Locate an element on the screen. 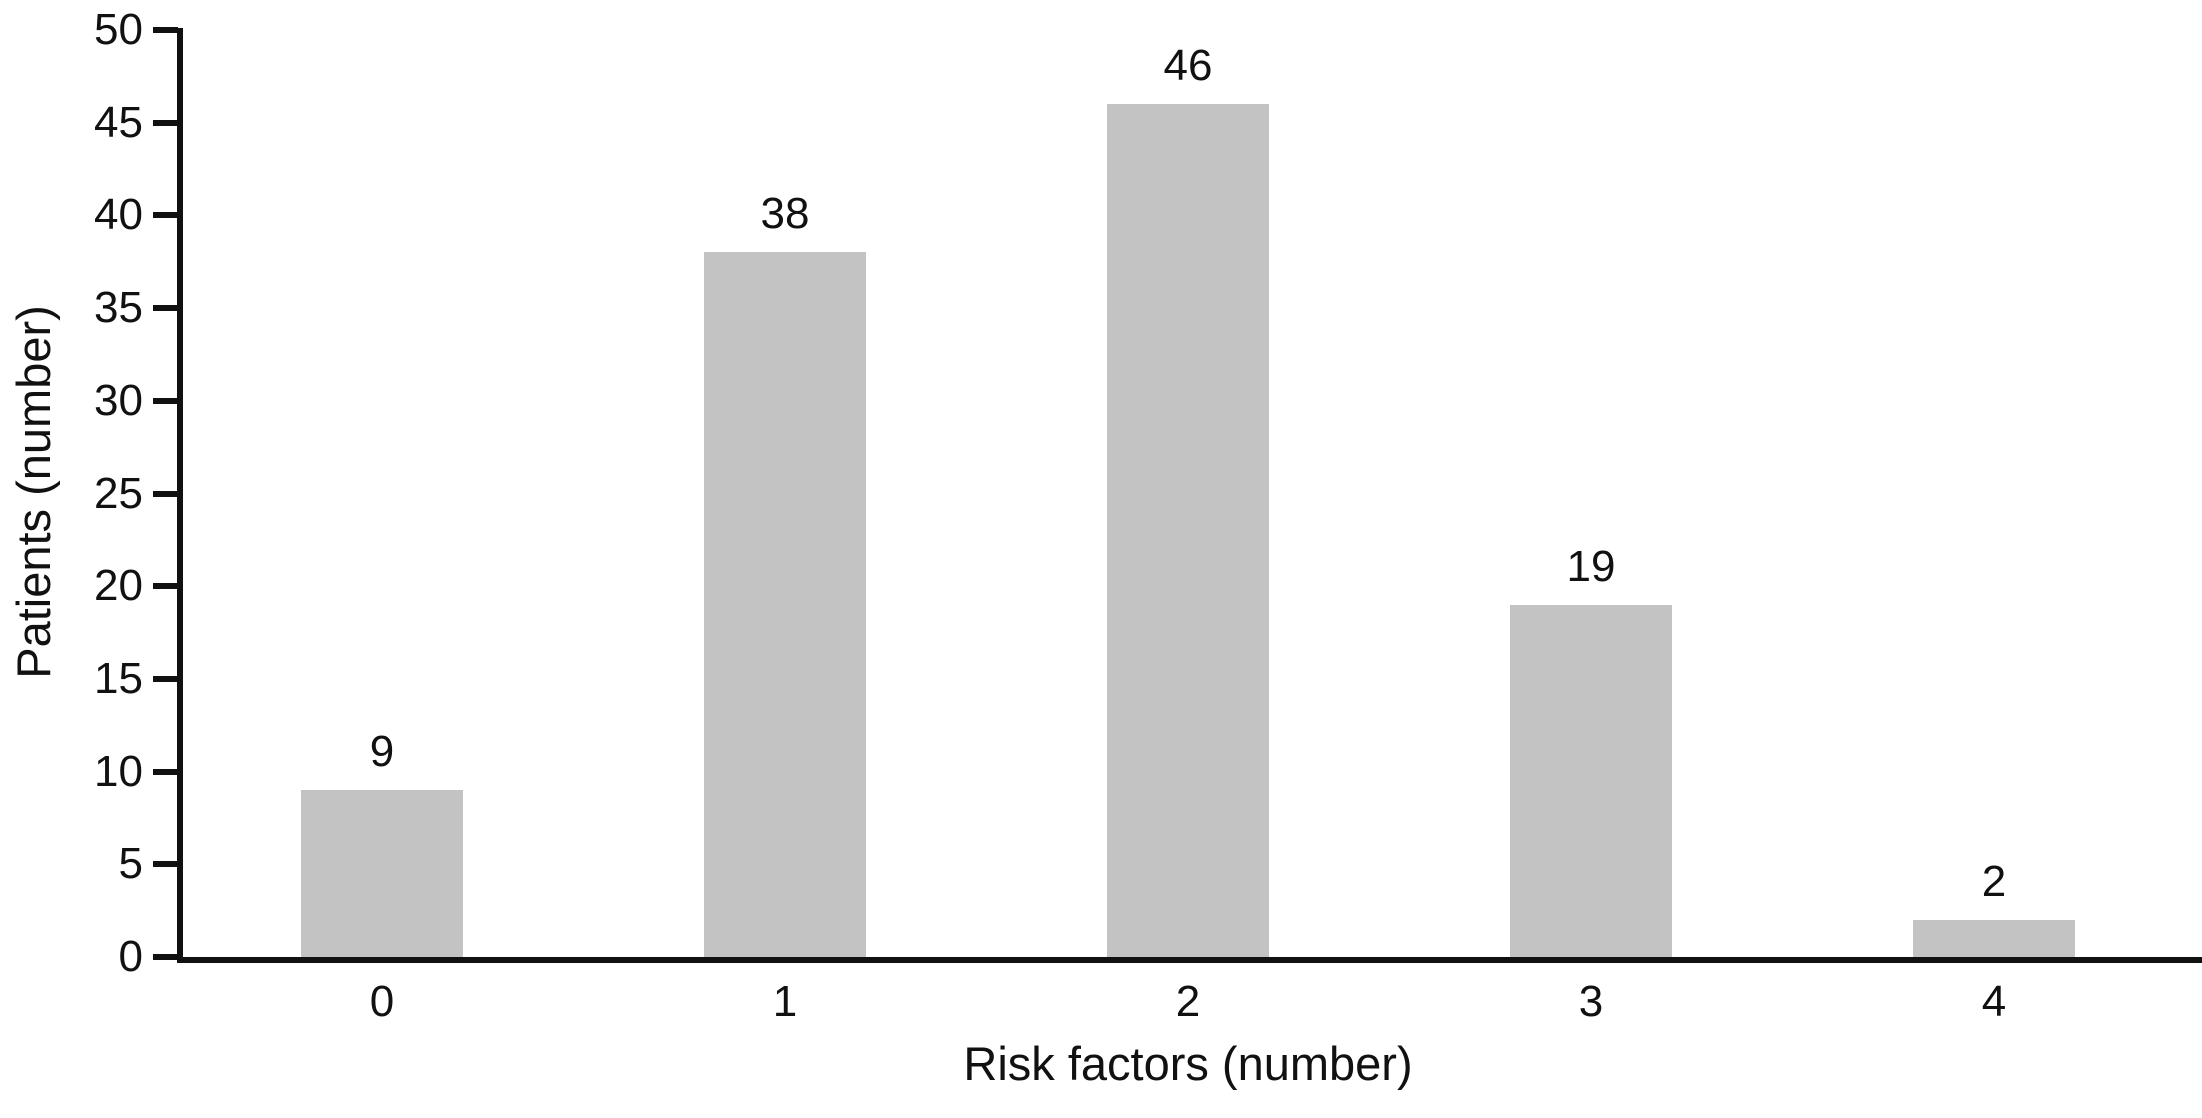  y-tick-label: 15 is located at coordinates (118, 678).